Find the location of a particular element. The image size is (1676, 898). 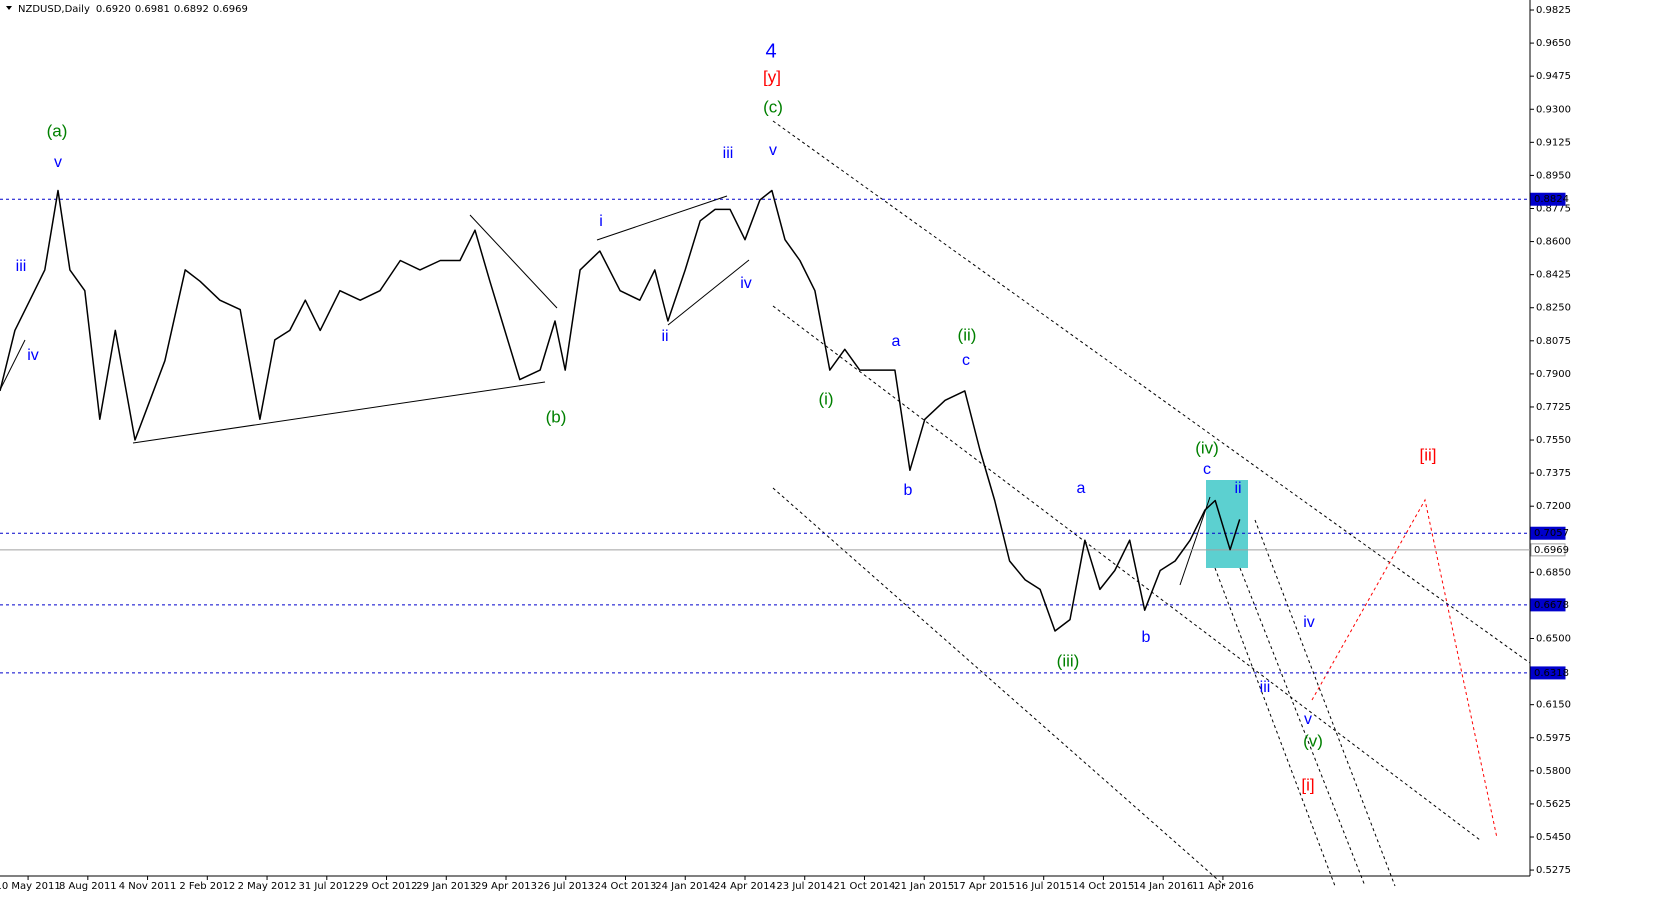

level-label: 0.6678 is located at coordinates (1551, 605).